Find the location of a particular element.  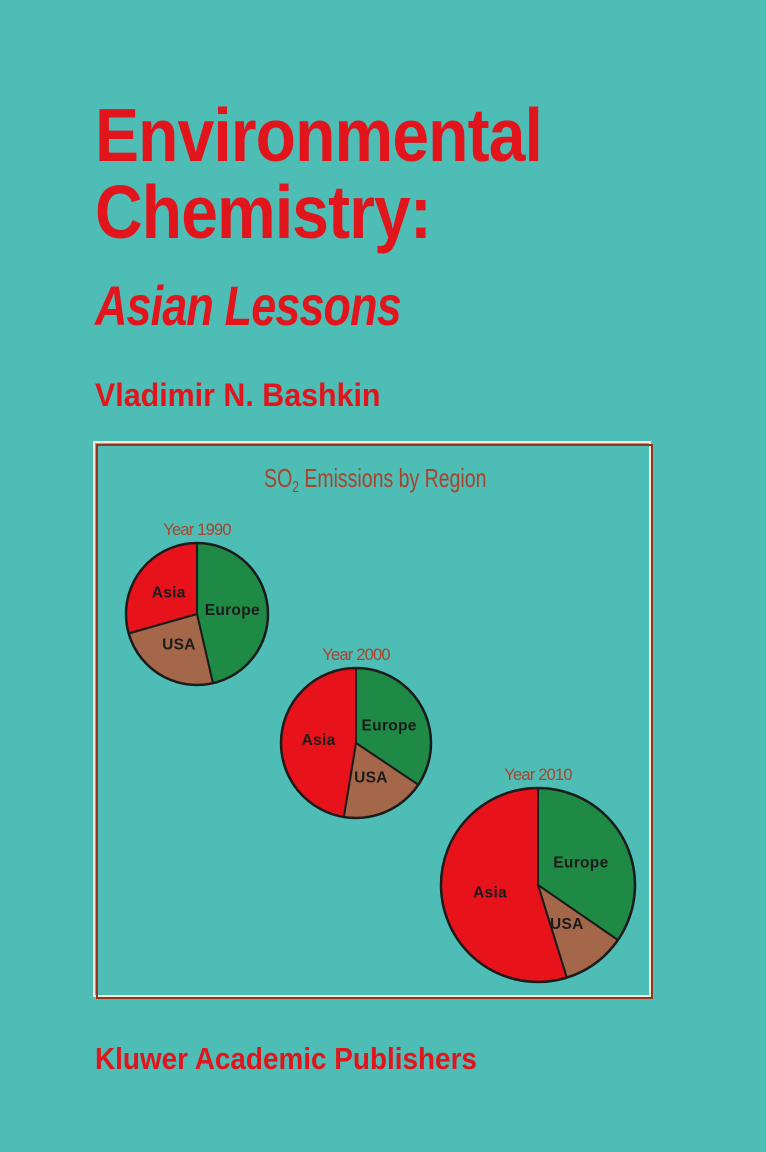

pie-year-label: Year 2000 is located at coordinates (356, 655).